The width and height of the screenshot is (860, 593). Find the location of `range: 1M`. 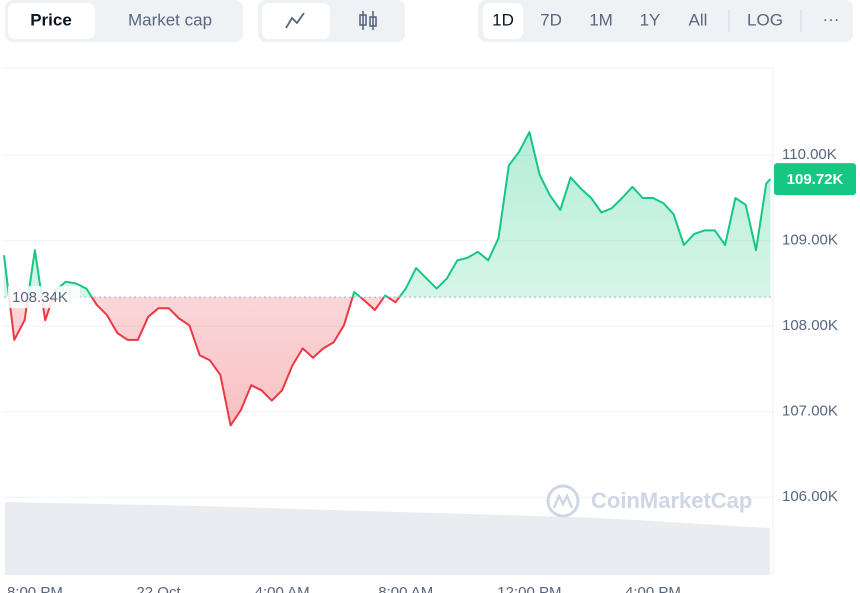

range: 1M is located at coordinates (601, 19).